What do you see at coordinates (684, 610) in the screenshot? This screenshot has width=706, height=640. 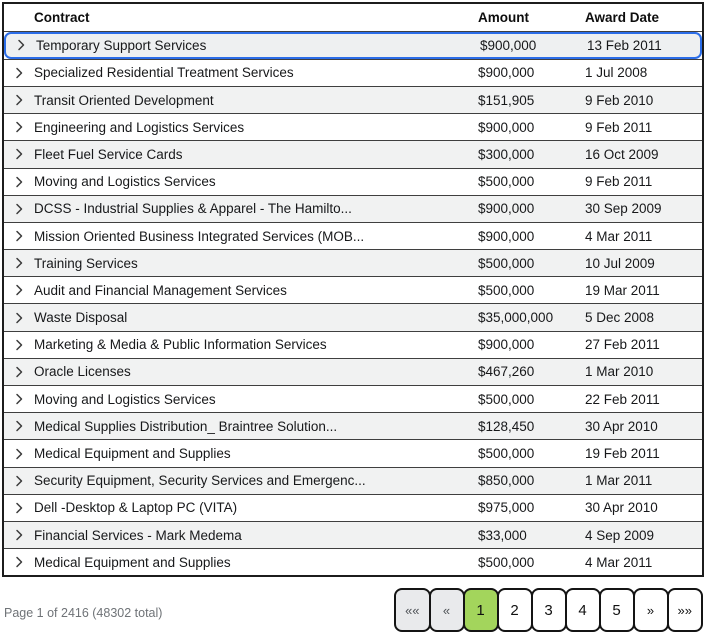 I see `pagination-last-page-button: »»` at bounding box center [684, 610].